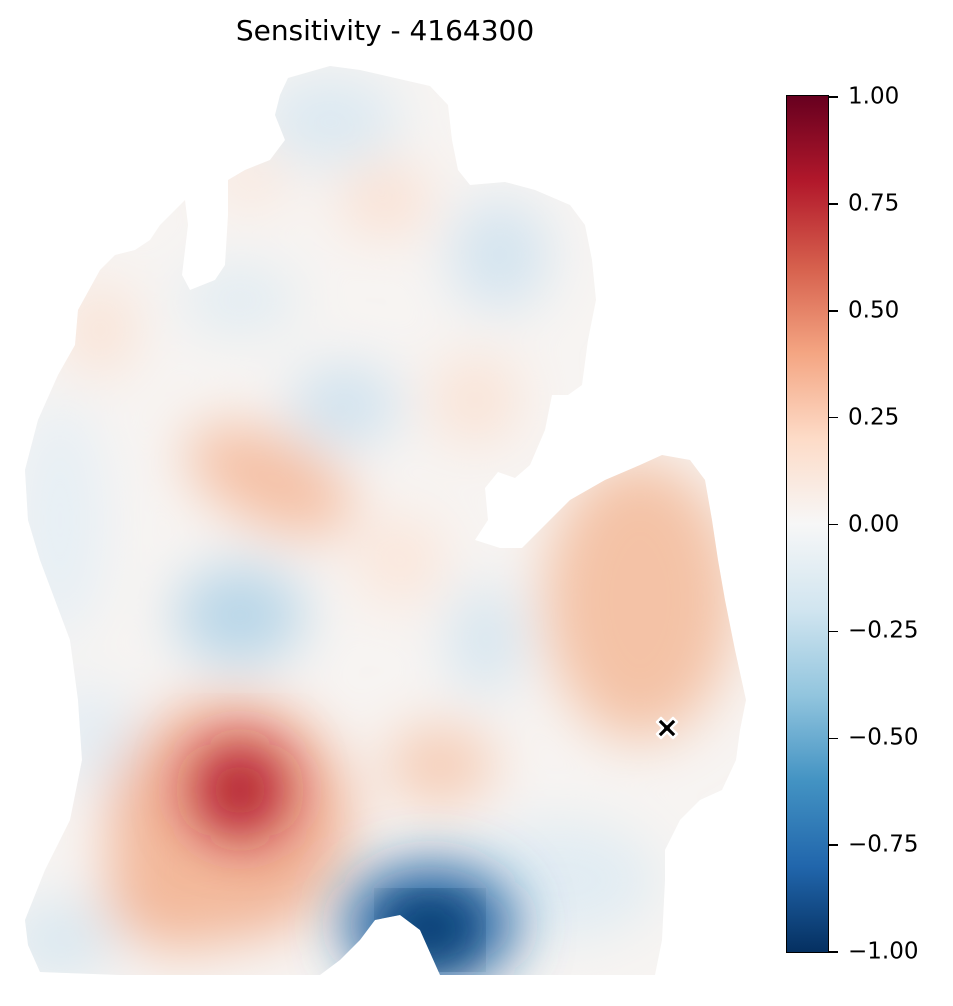 The height and width of the screenshot is (1006, 953). Describe the element at coordinates (874, 524) in the screenshot. I see `colorbar-tick-label: 0.00` at that location.